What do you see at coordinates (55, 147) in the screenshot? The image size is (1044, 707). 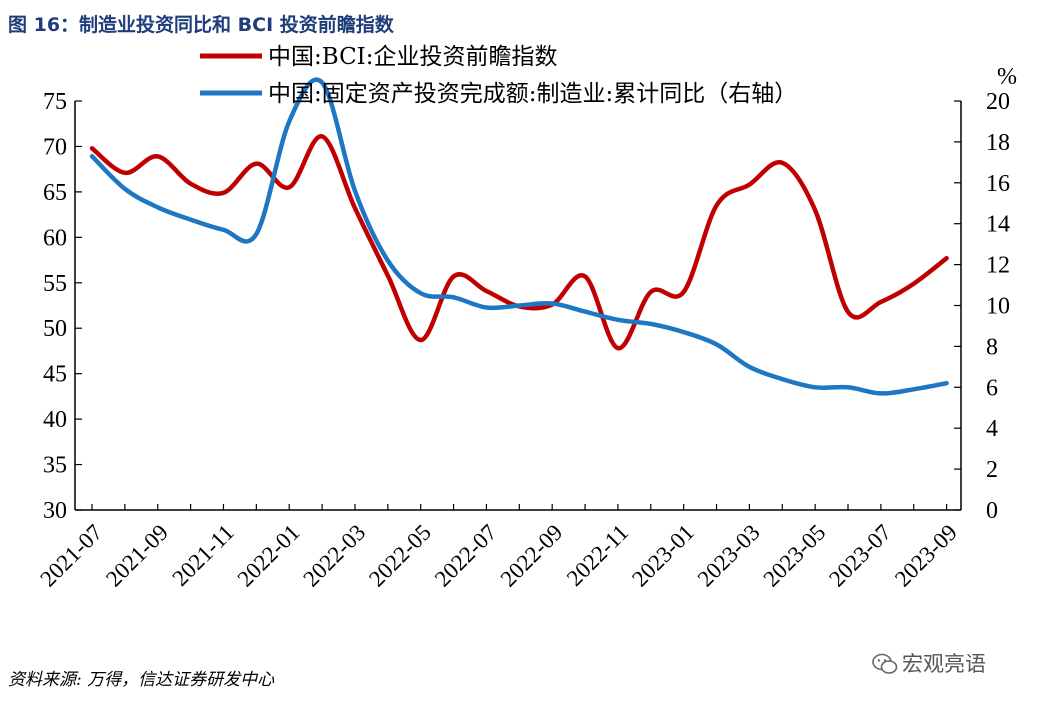 I see `left-y-tick-label: 70` at bounding box center [55, 147].